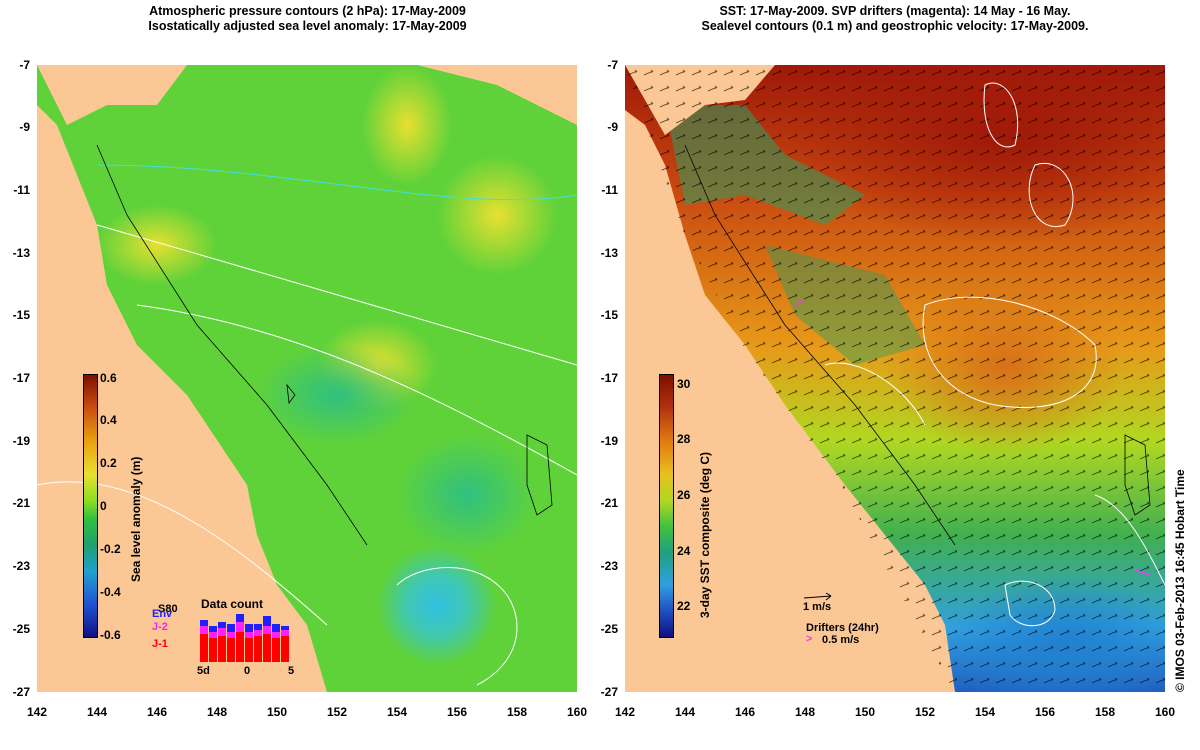 This screenshot has height=750, width=1200. Describe the element at coordinates (609, 253) in the screenshot. I see `right-y-tick: -13` at that location.